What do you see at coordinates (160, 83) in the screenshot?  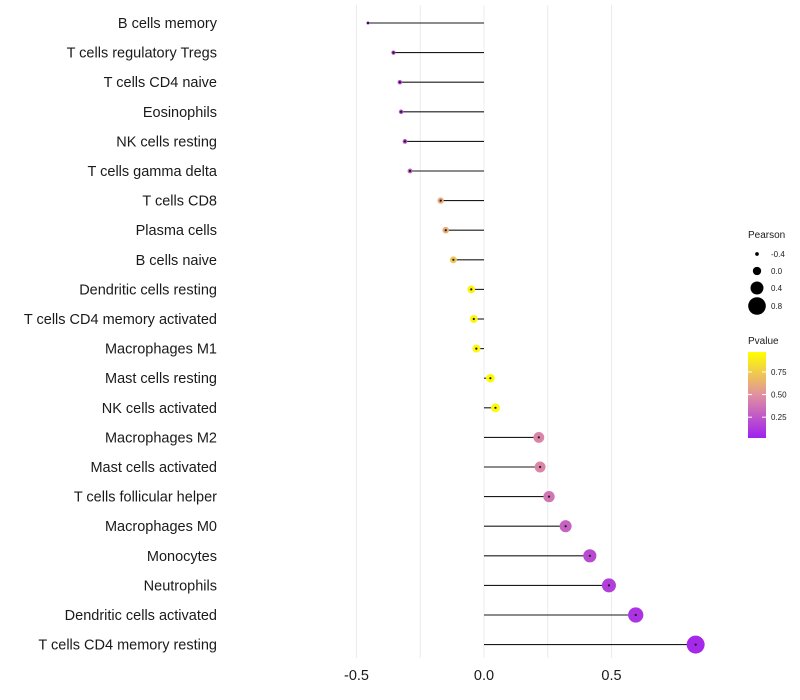 I see `category-label: T cells CD4 naive` at bounding box center [160, 83].